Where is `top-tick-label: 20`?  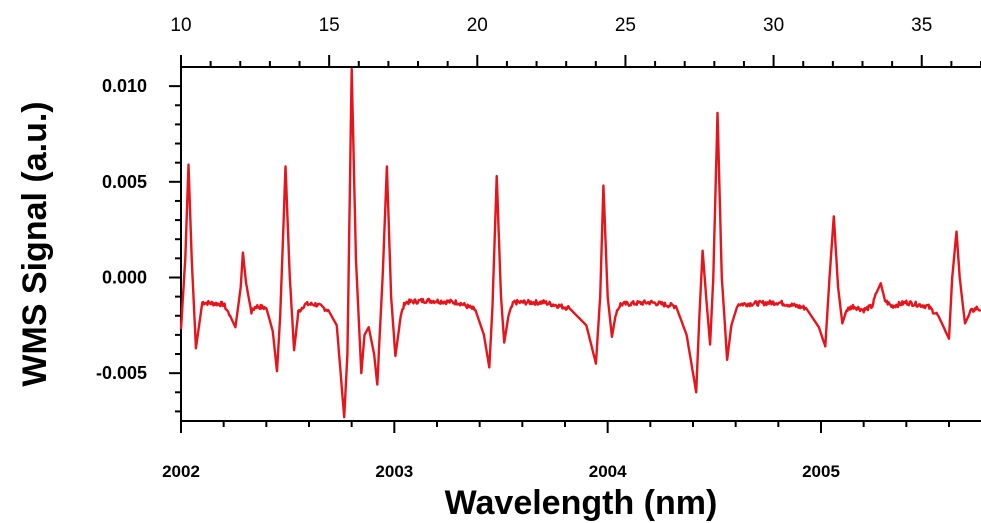
top-tick-label: 20 is located at coordinates (477, 25).